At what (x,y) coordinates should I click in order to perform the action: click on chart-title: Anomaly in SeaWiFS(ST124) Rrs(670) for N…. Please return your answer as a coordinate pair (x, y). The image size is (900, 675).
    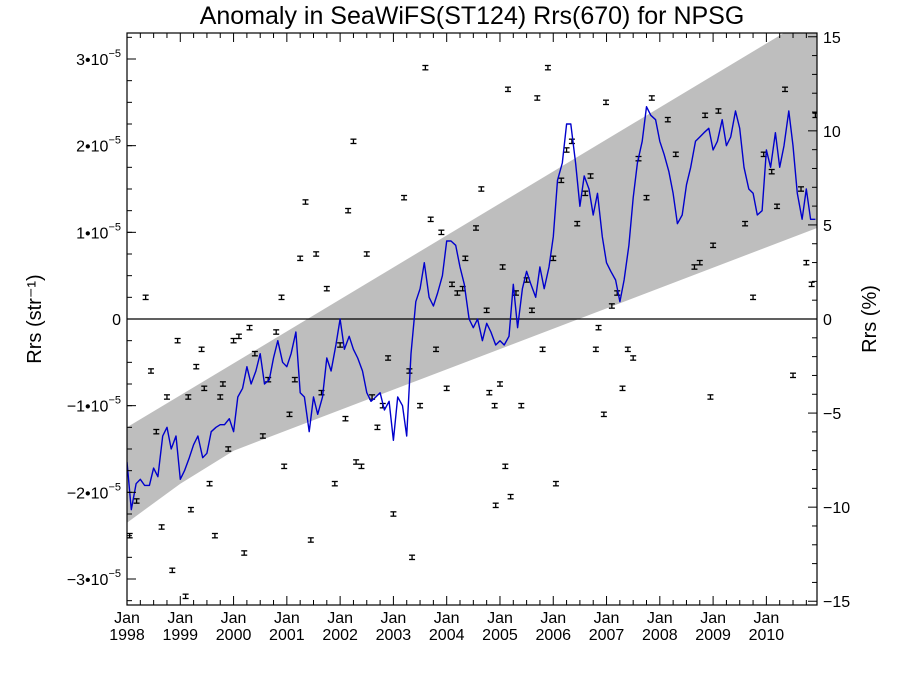
    Looking at the image, I should click on (472, 16).